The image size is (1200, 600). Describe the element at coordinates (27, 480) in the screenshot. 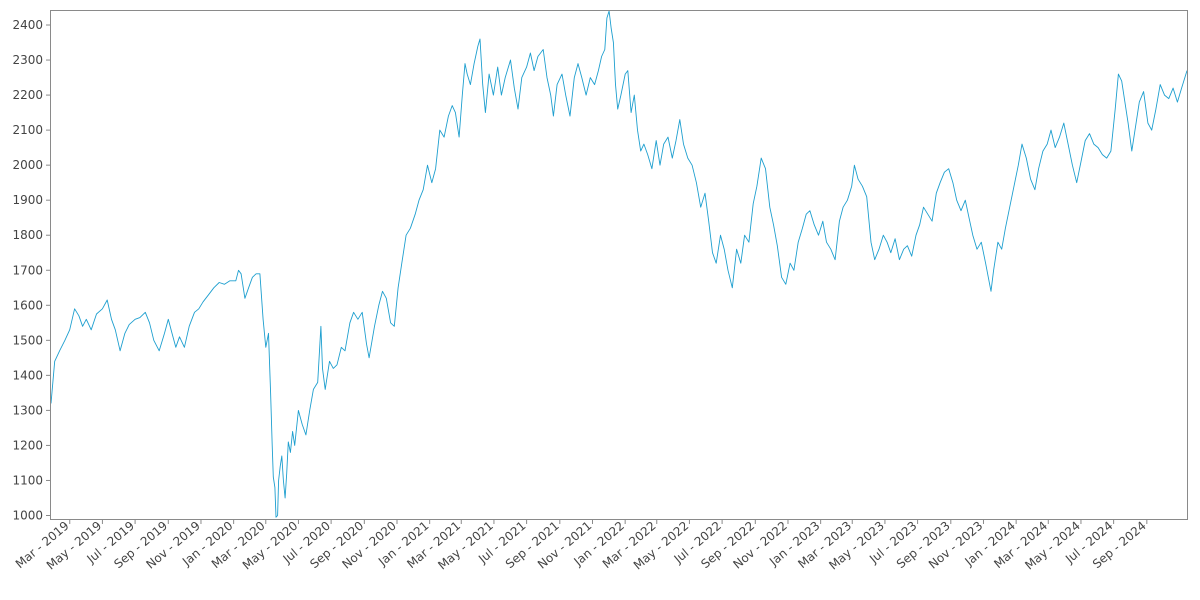

I see `y-tick-label: 1100` at that location.